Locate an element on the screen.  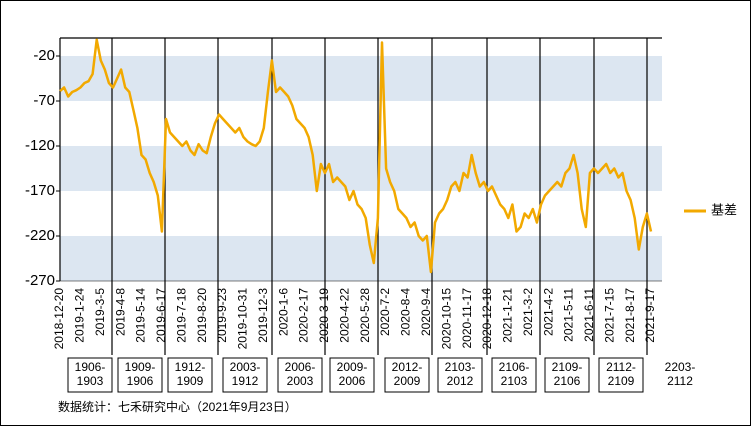
annotation: 1903 is located at coordinates (90, 381).